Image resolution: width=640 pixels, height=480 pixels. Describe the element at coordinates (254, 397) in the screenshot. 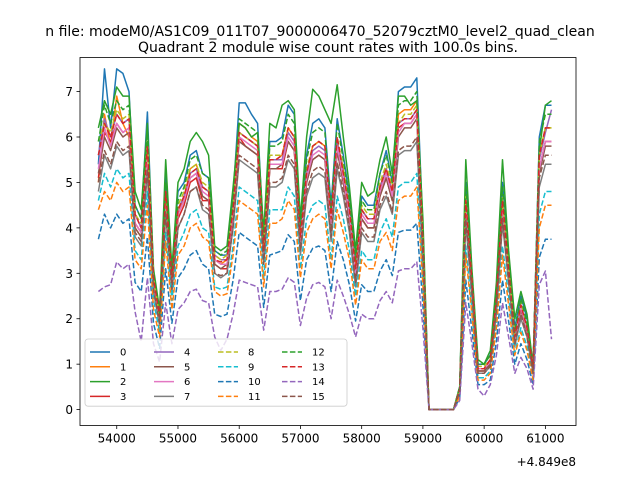

I see `legend-label-11: 11` at that location.